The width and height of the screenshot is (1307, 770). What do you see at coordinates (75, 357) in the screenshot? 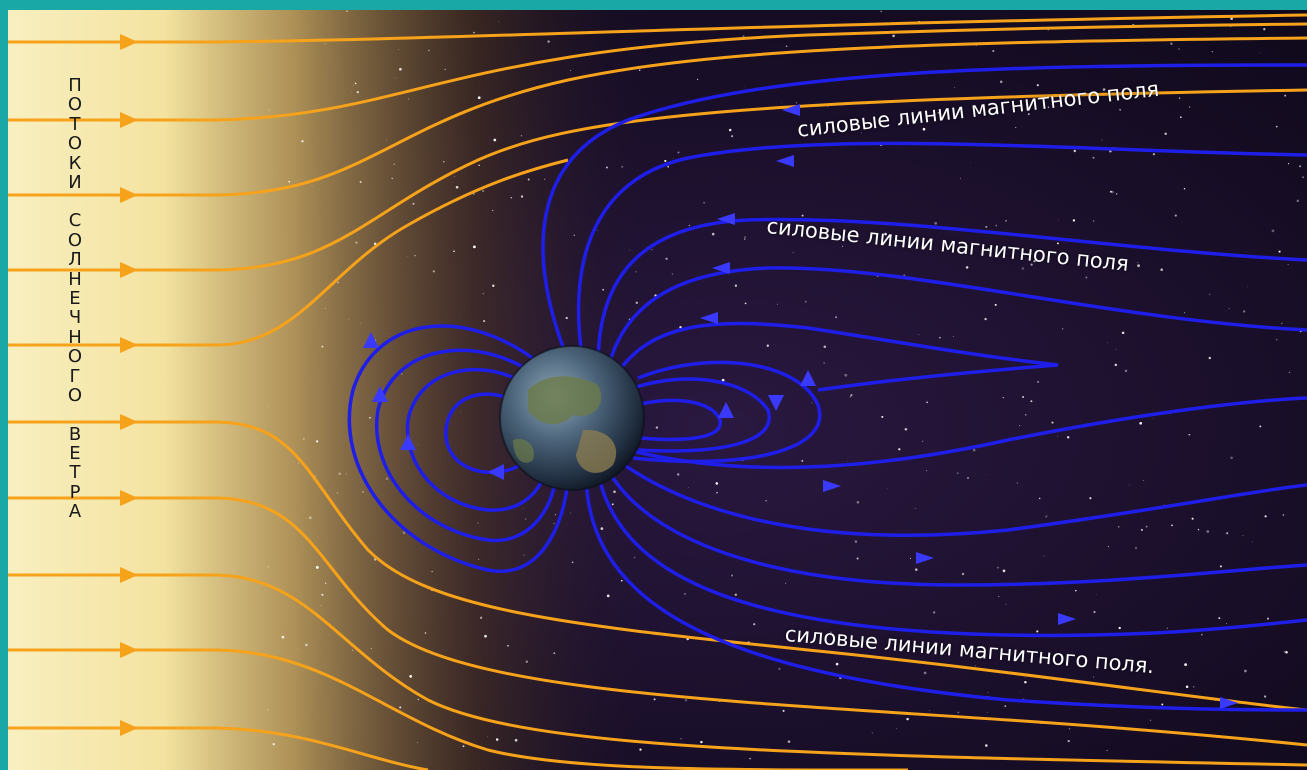
I see `vertical-letter: О` at bounding box center [75, 357].